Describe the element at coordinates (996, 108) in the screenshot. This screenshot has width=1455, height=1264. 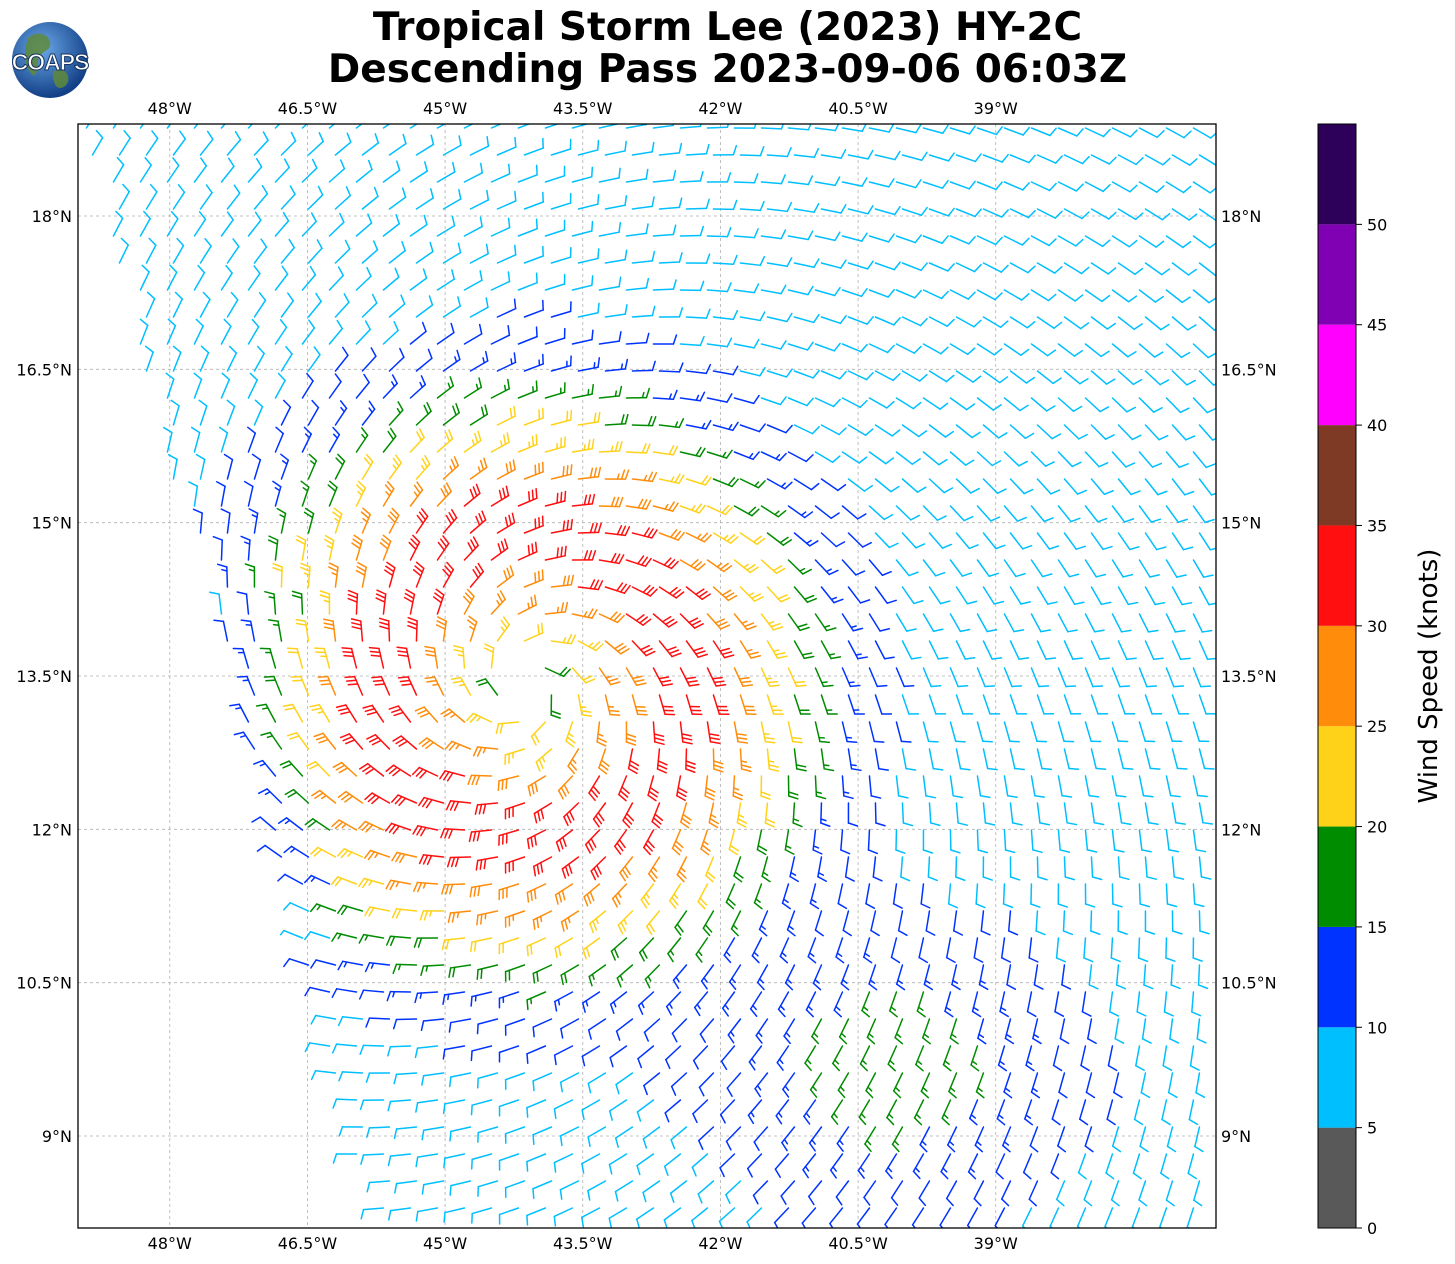
I see `lon-tick-label-top: 39°W` at that location.